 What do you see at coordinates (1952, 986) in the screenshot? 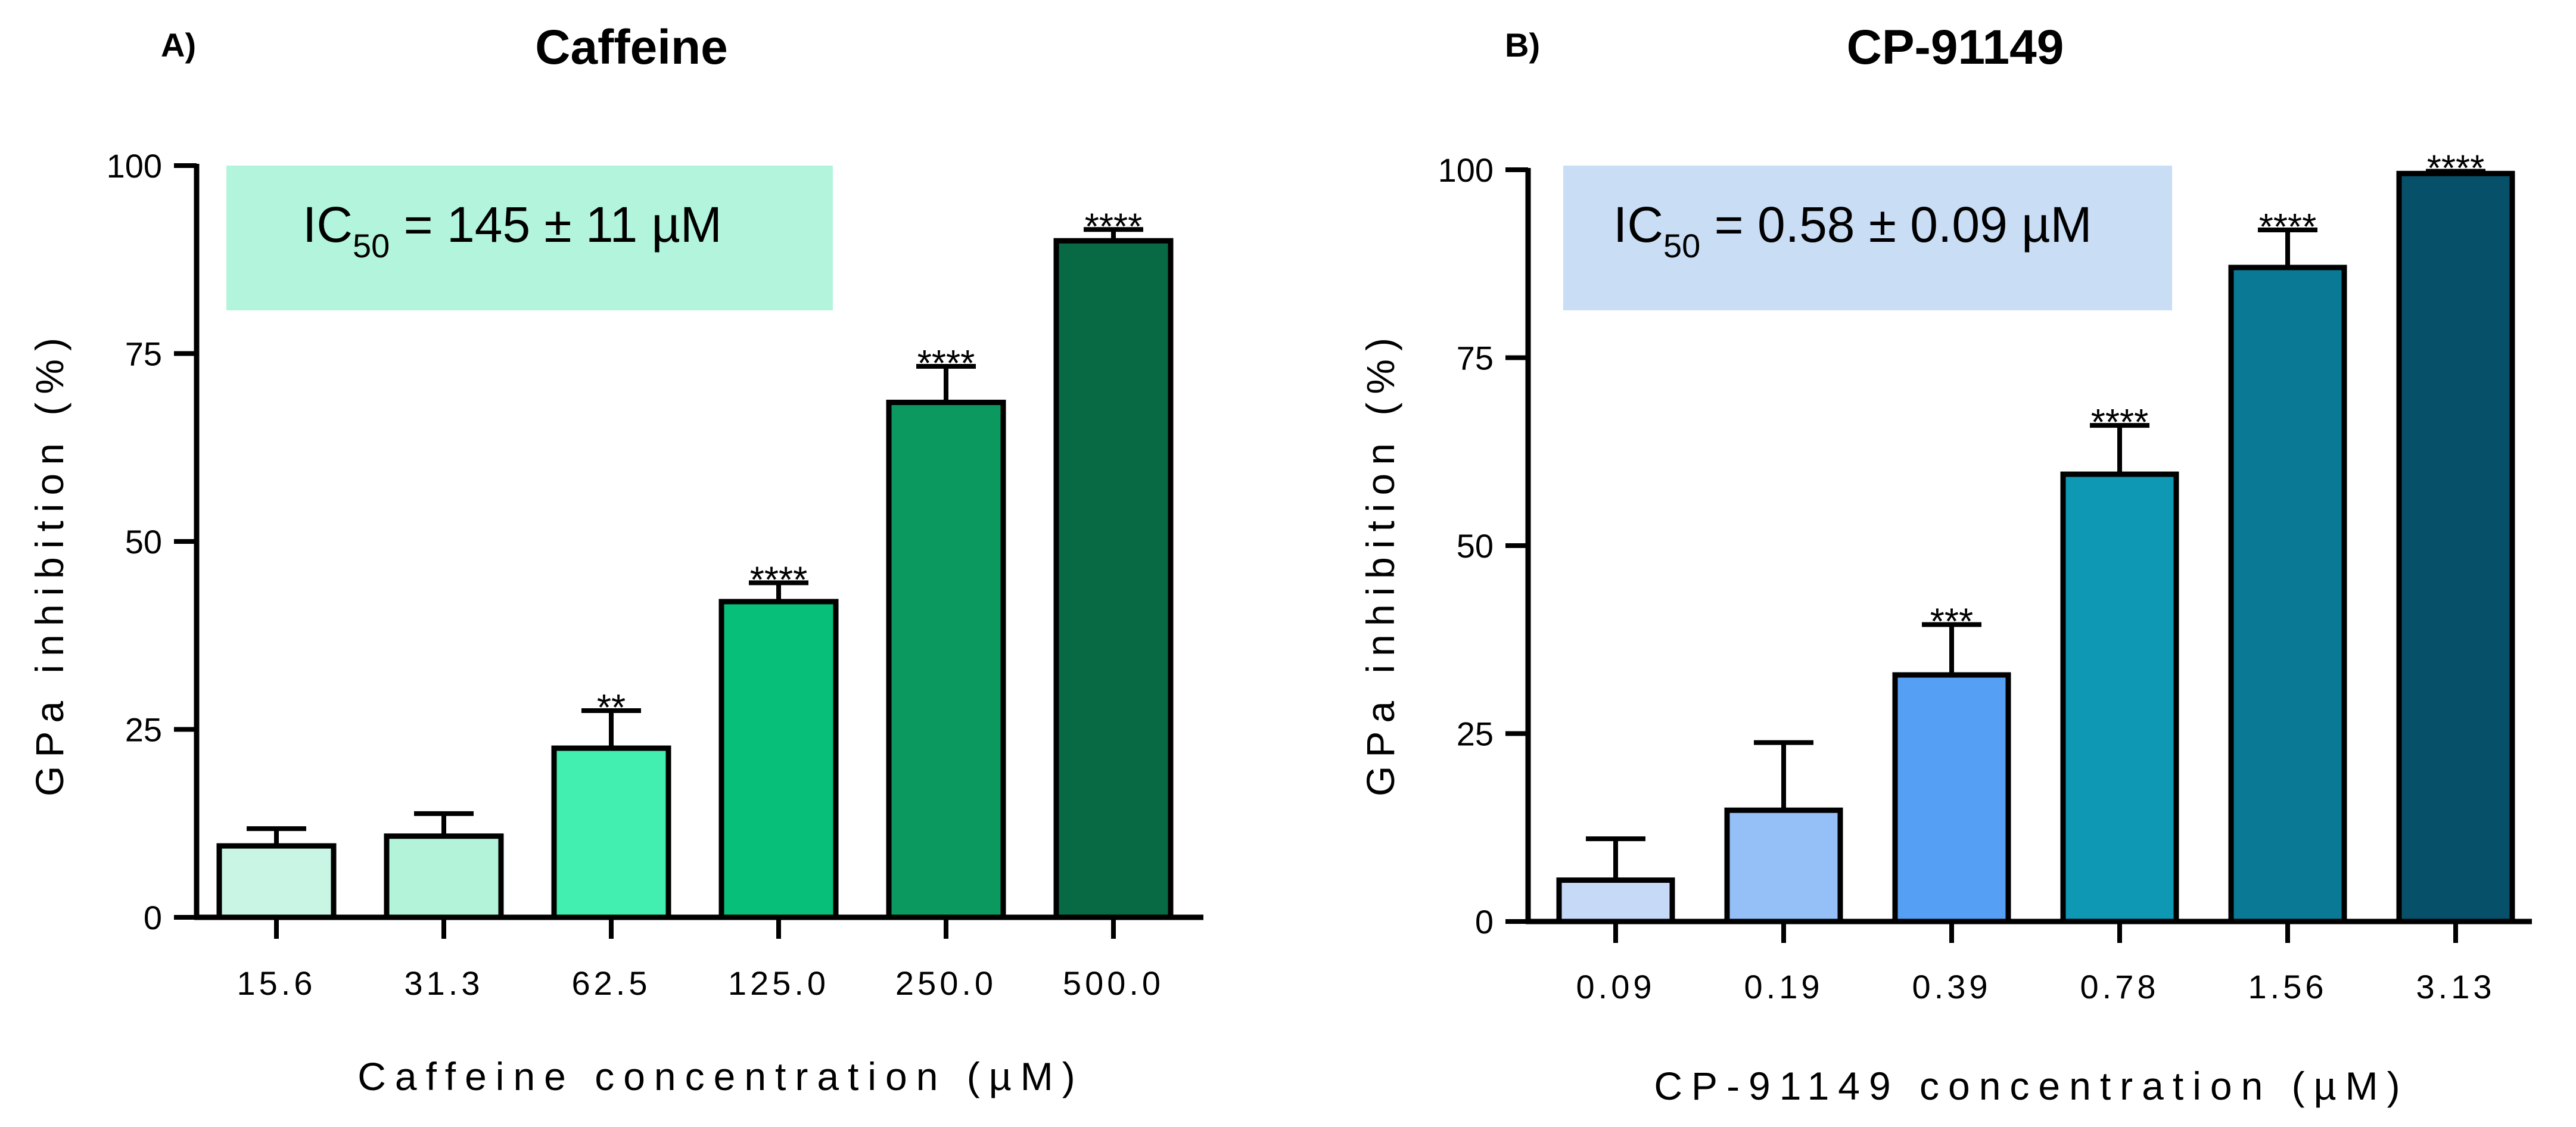
I see `x-tick-label: 0.39` at bounding box center [1952, 986].